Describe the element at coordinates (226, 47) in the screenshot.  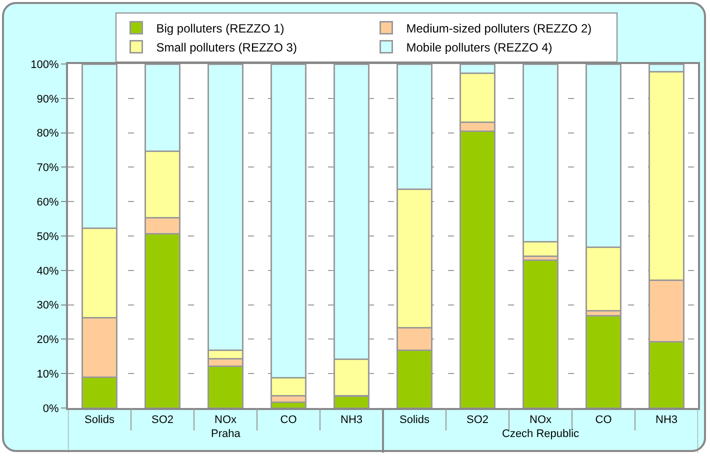
I see `legend-label: Small polluters (REZZO 3)` at that location.